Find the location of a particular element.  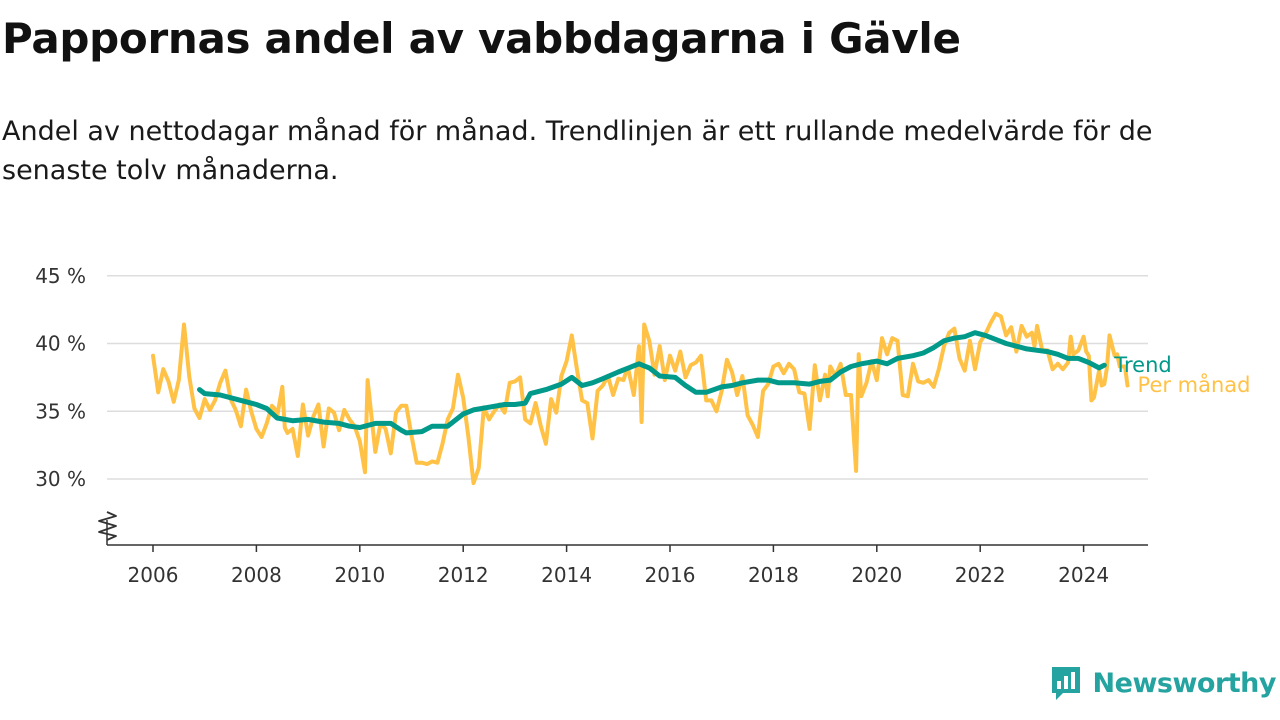

x-tick-label: 2014 is located at coordinates (566, 575).